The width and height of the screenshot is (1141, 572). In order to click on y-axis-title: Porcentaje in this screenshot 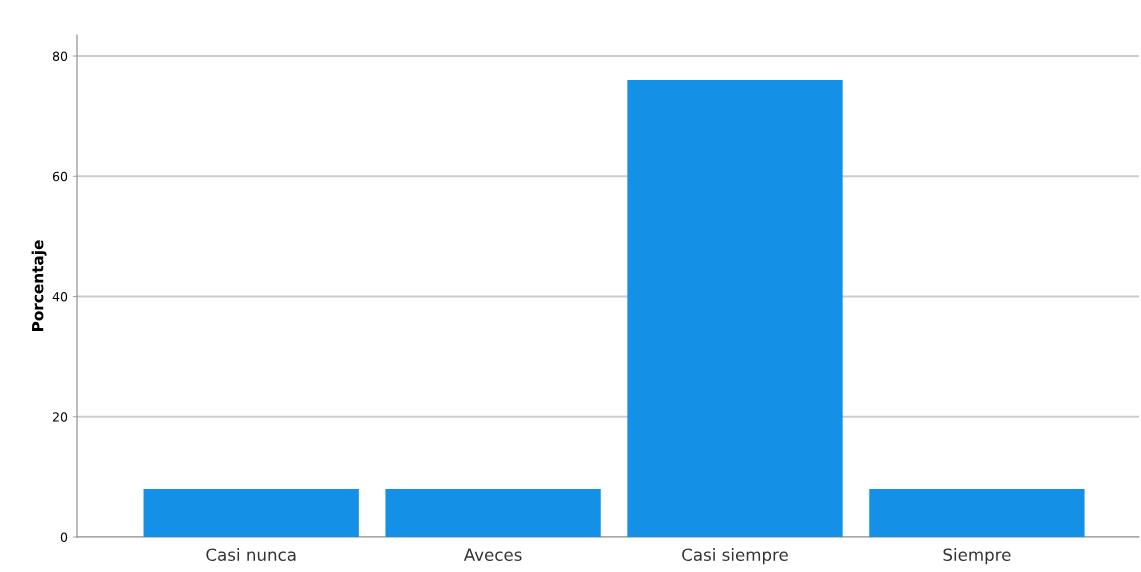, I will do `click(39, 285)`.